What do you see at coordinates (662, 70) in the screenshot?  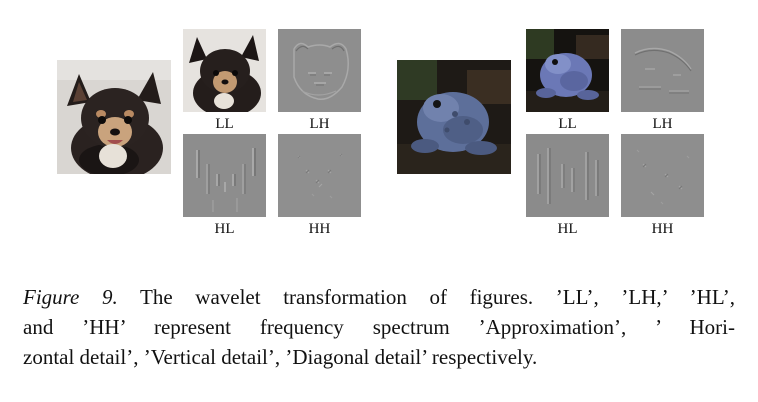 I see `frog-lh-image` at bounding box center [662, 70].